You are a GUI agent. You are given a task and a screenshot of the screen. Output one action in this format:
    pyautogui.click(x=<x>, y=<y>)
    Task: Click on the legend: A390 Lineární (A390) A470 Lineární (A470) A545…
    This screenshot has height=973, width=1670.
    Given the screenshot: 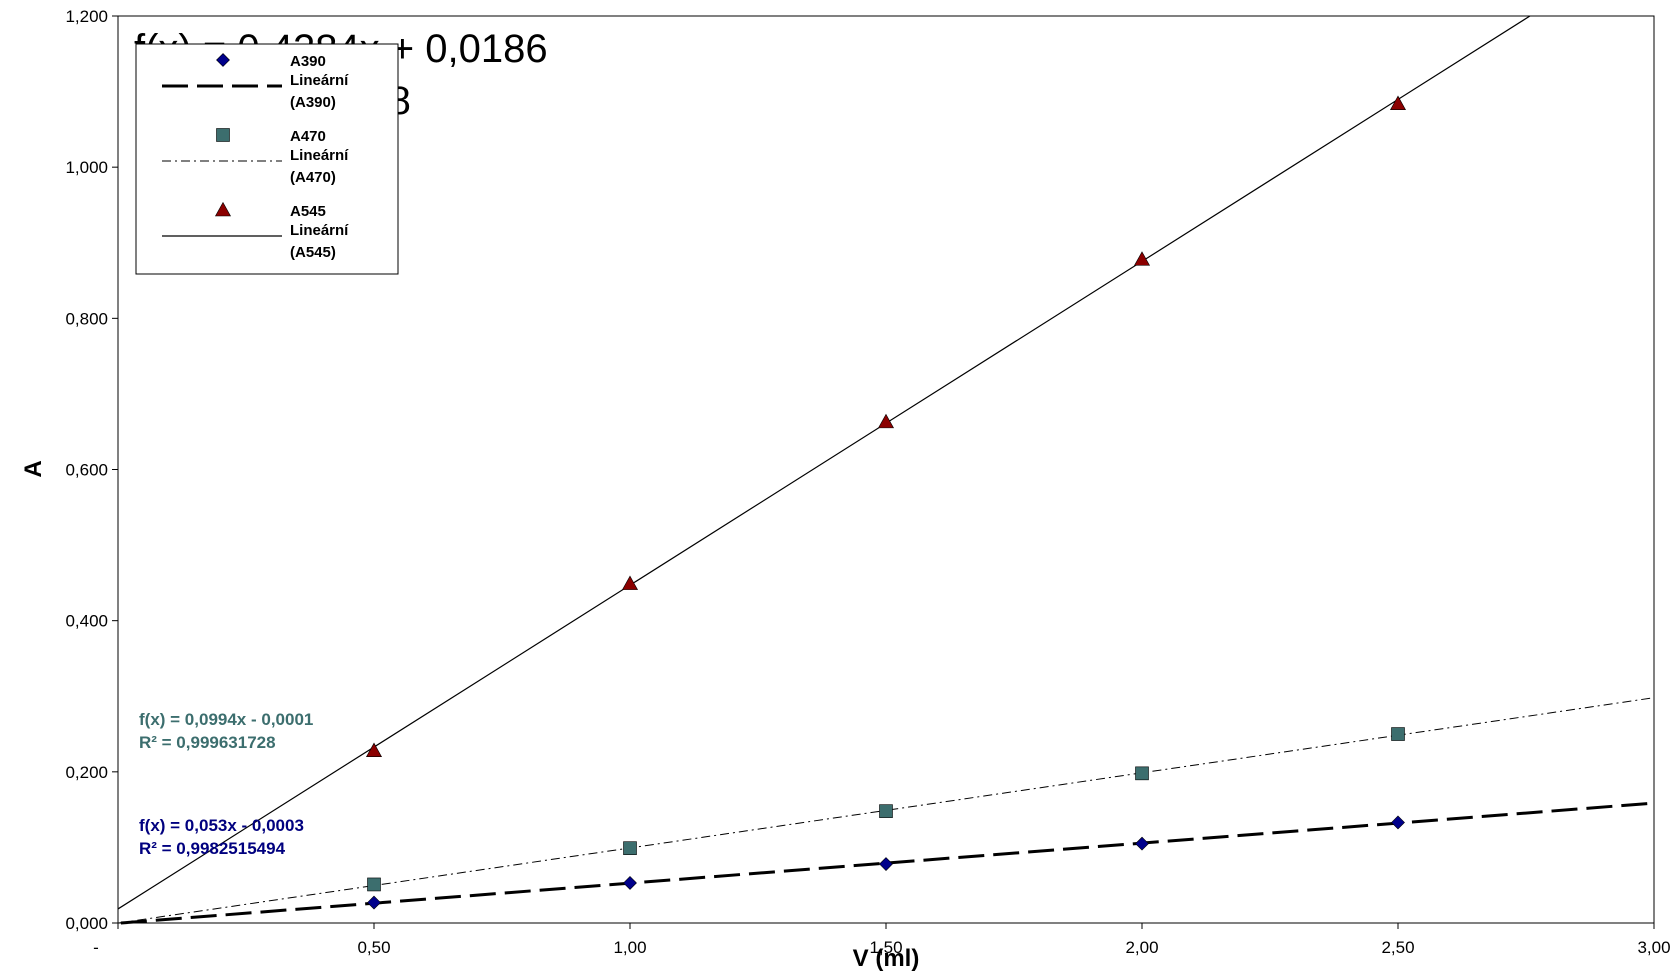 What is the action you would take?
    pyautogui.click(x=267, y=159)
    